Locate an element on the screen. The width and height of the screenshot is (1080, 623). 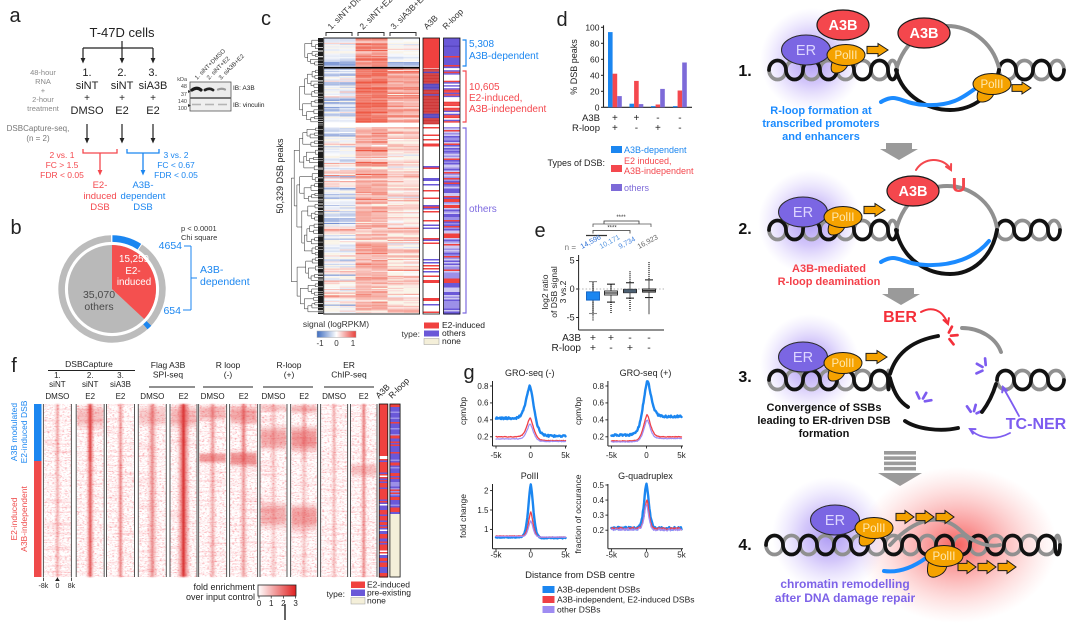
svg-text: leading to ER-driven DSB is located at coordinates (823, 421).